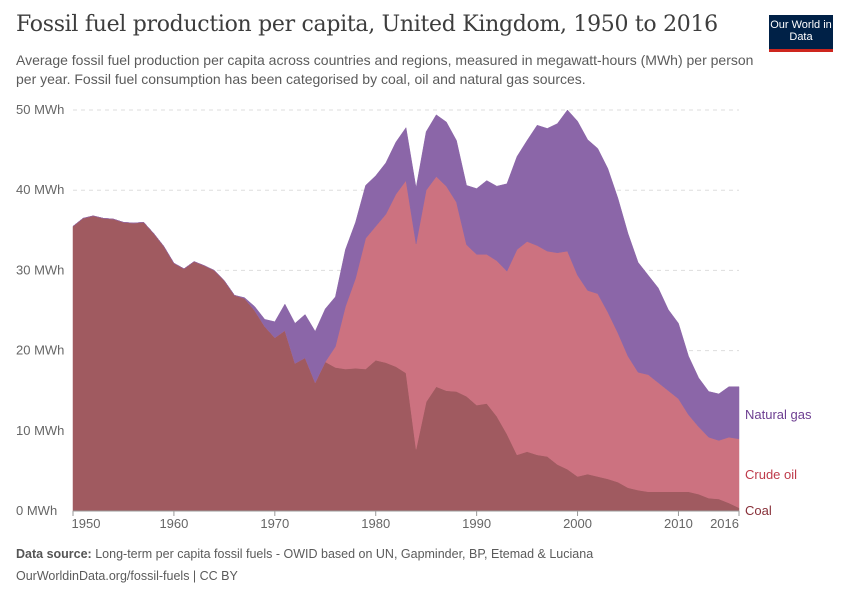 The image size is (850, 600). I want to click on x-tick-label: 1970, so click(274, 523).